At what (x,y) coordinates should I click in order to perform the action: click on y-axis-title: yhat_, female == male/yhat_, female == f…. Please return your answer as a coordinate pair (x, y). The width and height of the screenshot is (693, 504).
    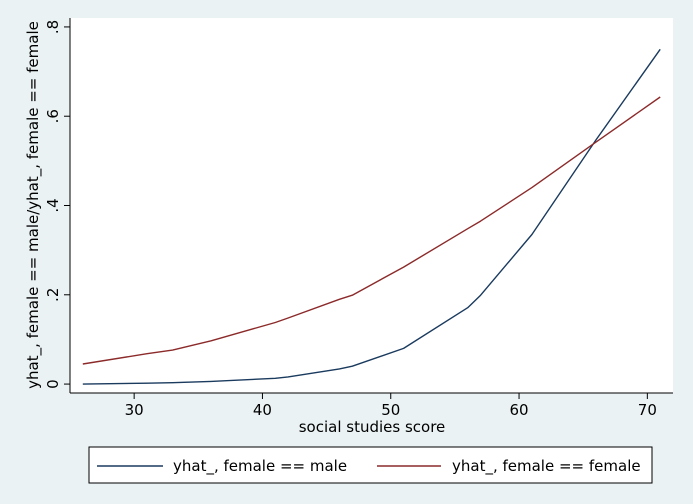
    Looking at the image, I should click on (33, 205).